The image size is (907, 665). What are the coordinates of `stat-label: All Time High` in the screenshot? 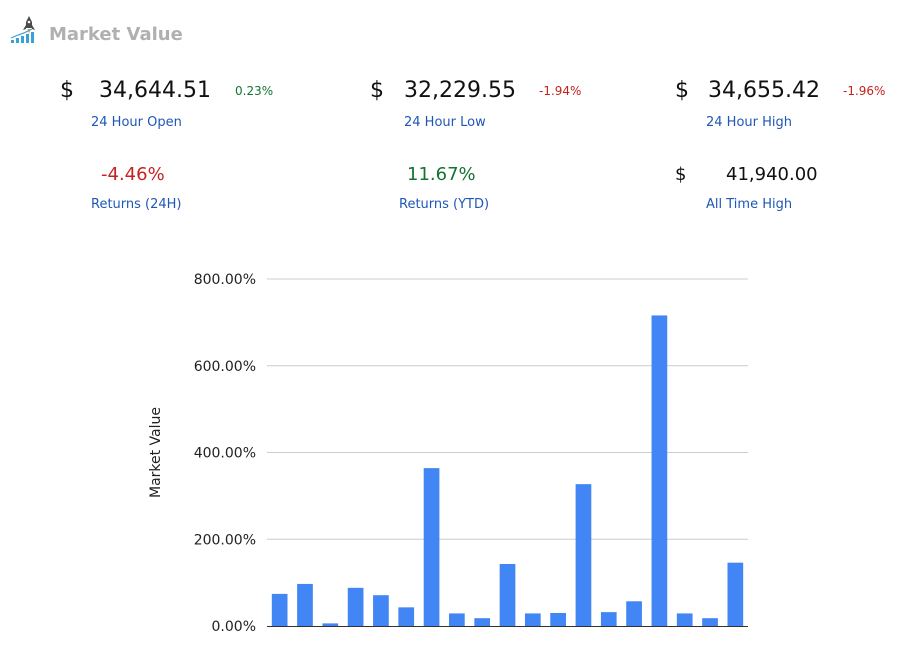 It's located at (749, 204).